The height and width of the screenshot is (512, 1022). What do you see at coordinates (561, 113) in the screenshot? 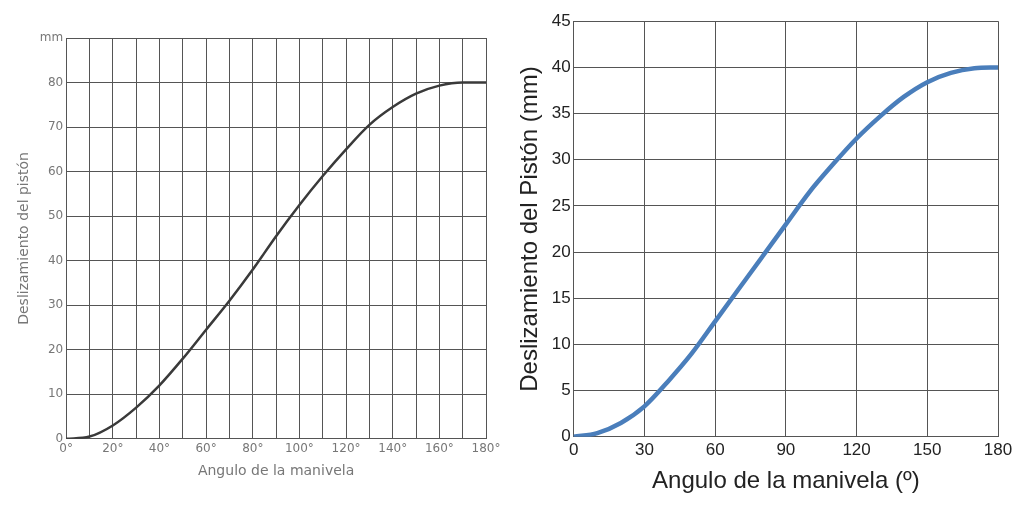
I see `y-tick-label: 35` at bounding box center [561, 113].